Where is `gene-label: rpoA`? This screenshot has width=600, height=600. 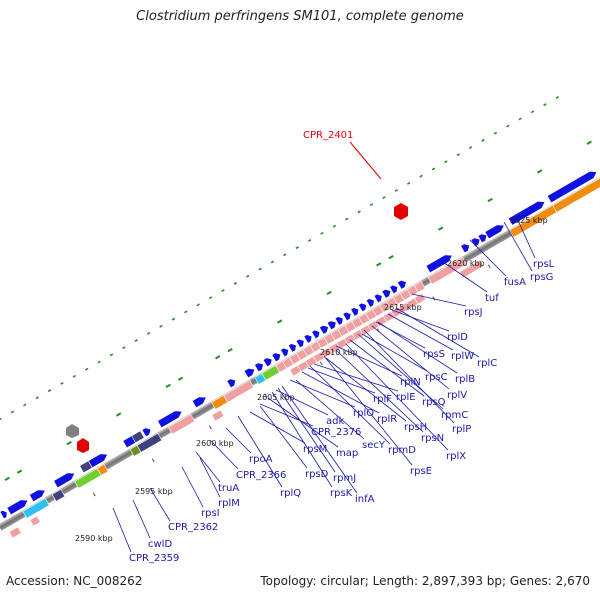
gene-label: rpoA is located at coordinates (261, 459).